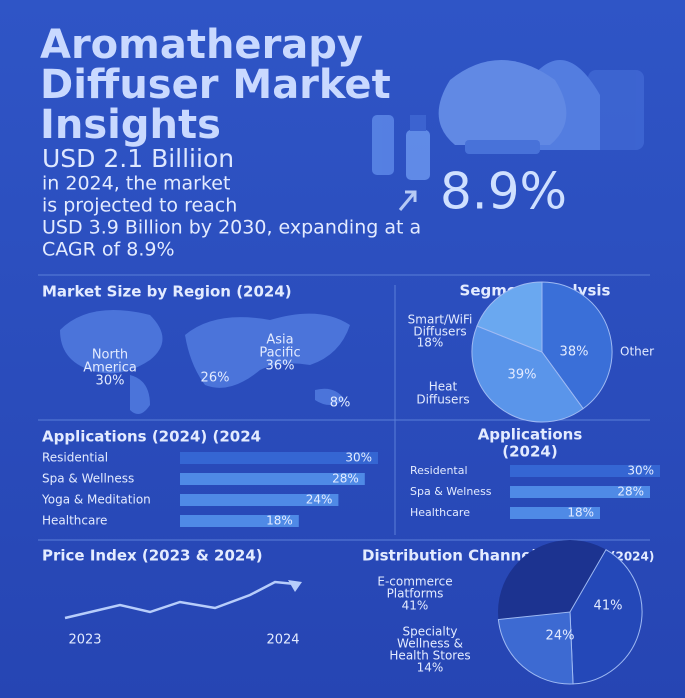 The height and width of the screenshot is (698, 685). What do you see at coordinates (139, 206) in the screenshot?
I see `body-text: is projected to reach` at bounding box center [139, 206].